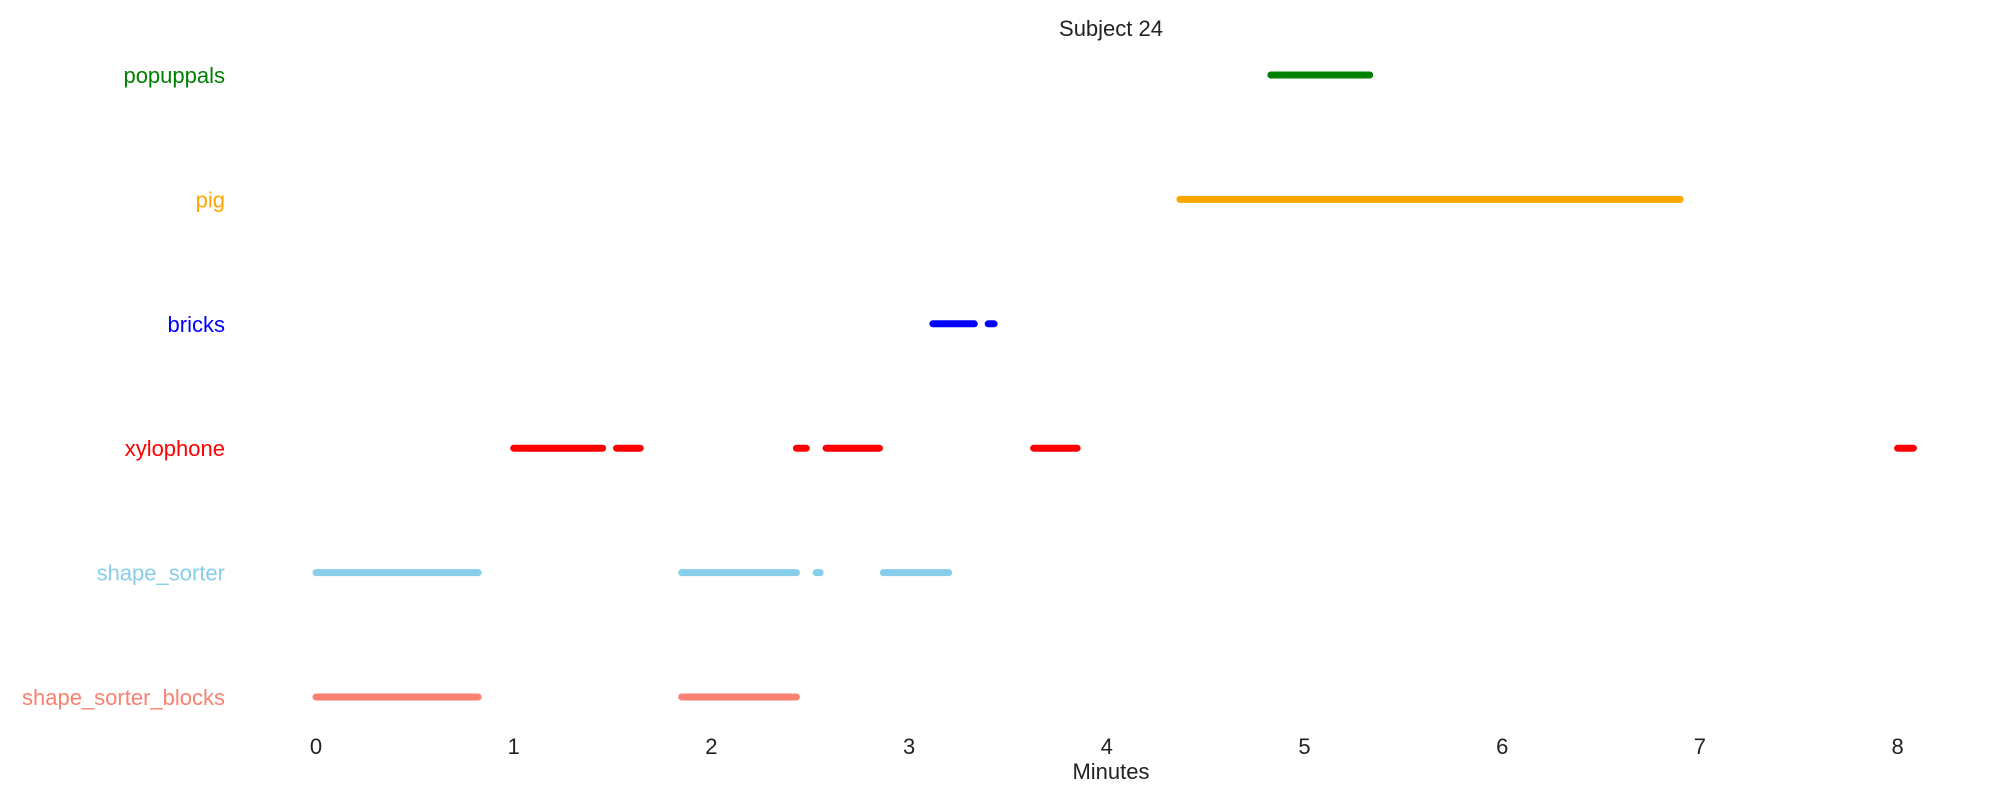  What do you see at coordinates (196, 324) in the screenshot?
I see `row-label-bricks: bricks` at bounding box center [196, 324].